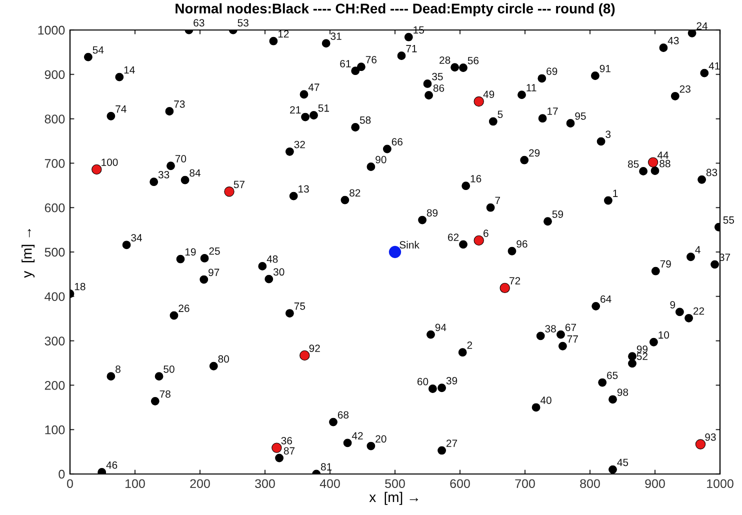 The width and height of the screenshot is (742, 515). Describe the element at coordinates (54, 75) in the screenshot. I see `y-tick-label: 900` at that location.